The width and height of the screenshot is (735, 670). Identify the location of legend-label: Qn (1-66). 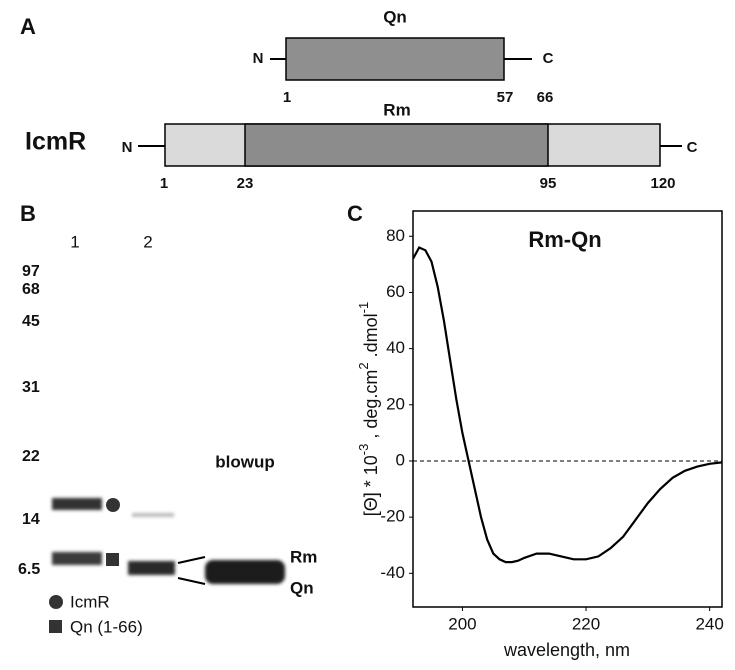
(106, 626).